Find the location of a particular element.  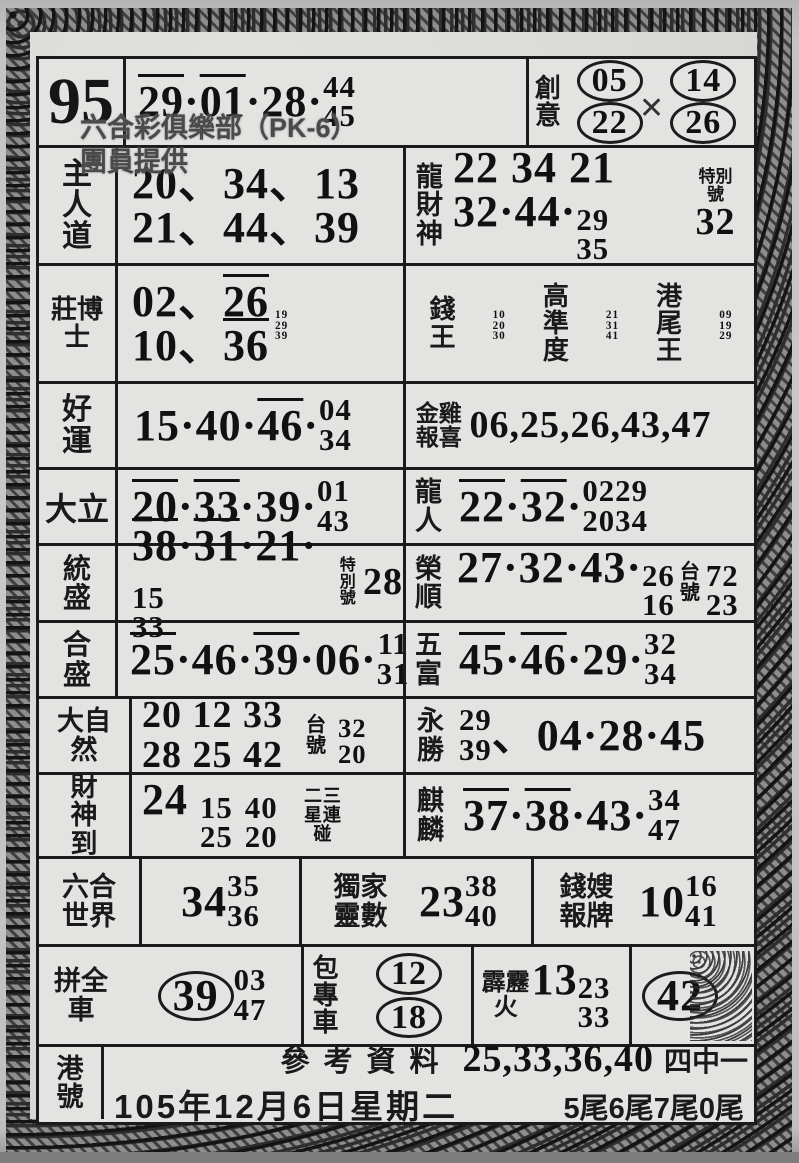

hesheng-numbers: 25·46· 39·06· 11 31 is located at coordinates (262, 659).